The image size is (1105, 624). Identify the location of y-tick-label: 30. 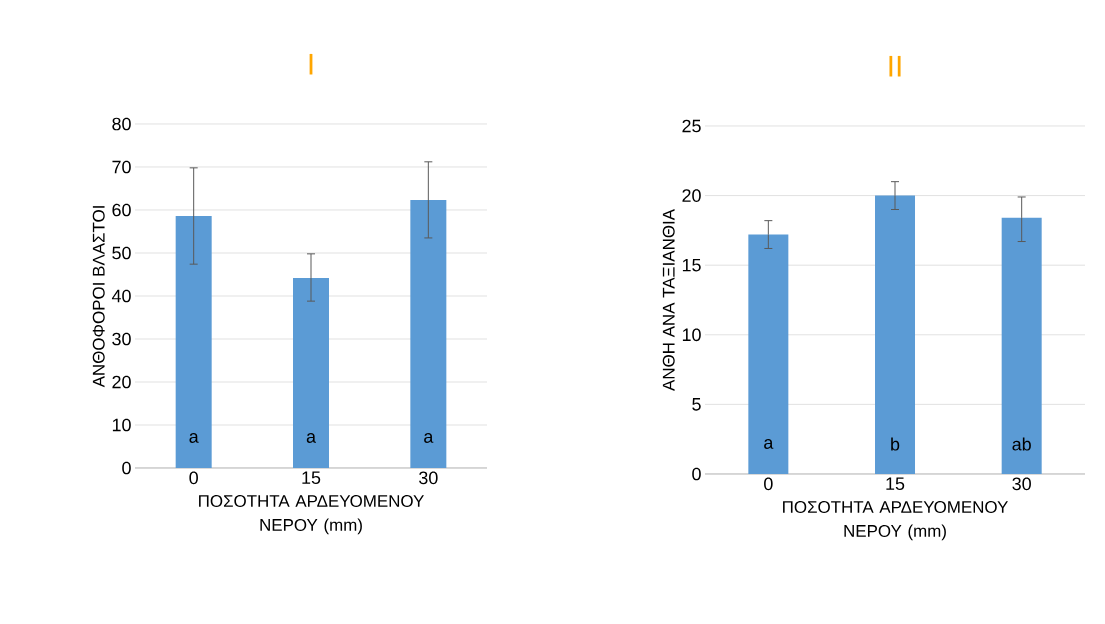
(121, 339).